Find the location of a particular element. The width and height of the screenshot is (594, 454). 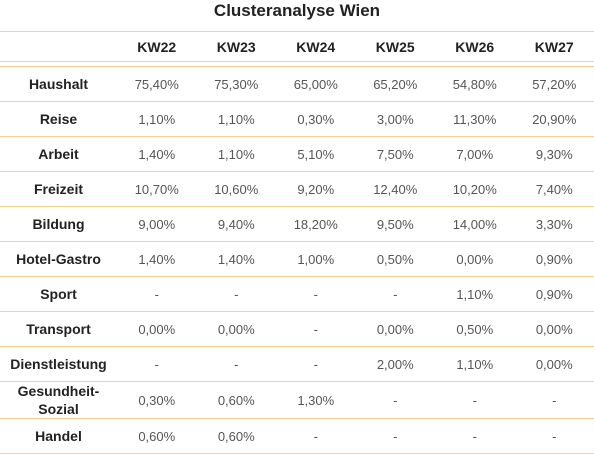

table-cell: 2,00% is located at coordinates (396, 364).